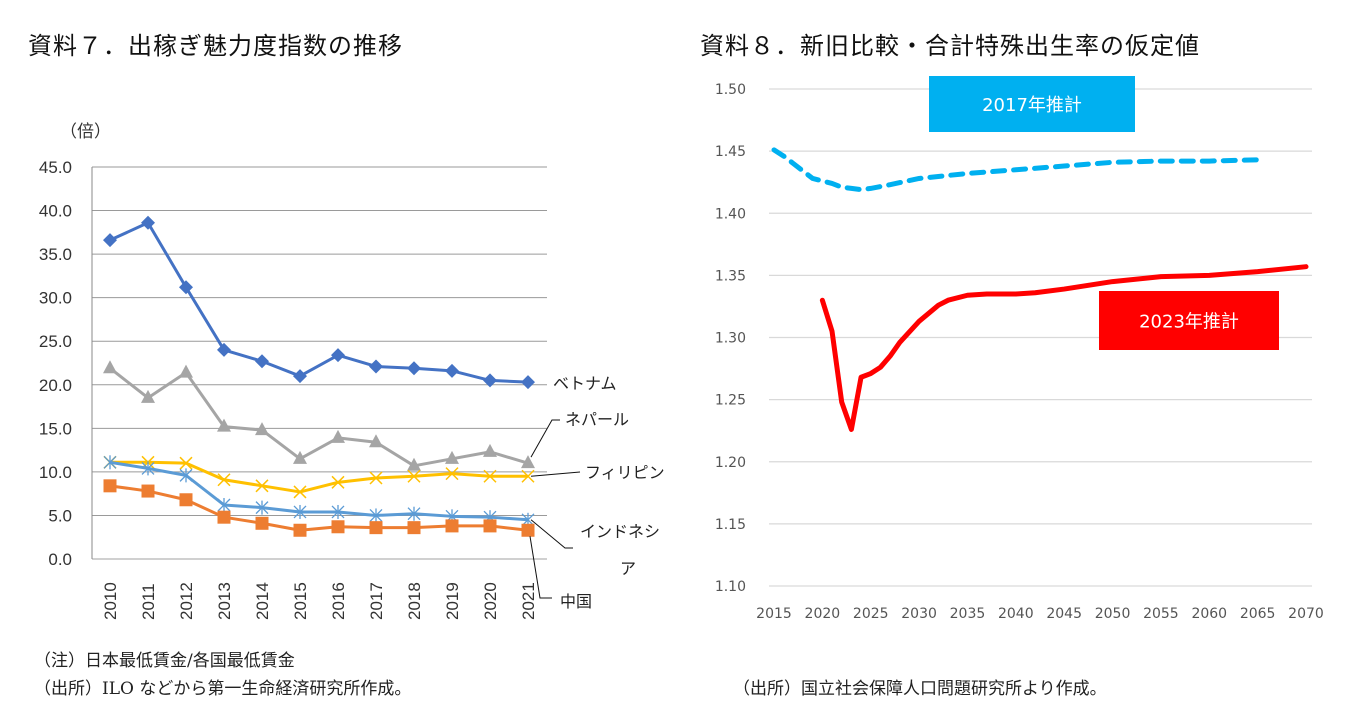 This screenshot has height=719, width=1368. I want to click on right-chart-title: 資料８．新旧比較・合計特殊出生率の仮定値, so click(950, 46).